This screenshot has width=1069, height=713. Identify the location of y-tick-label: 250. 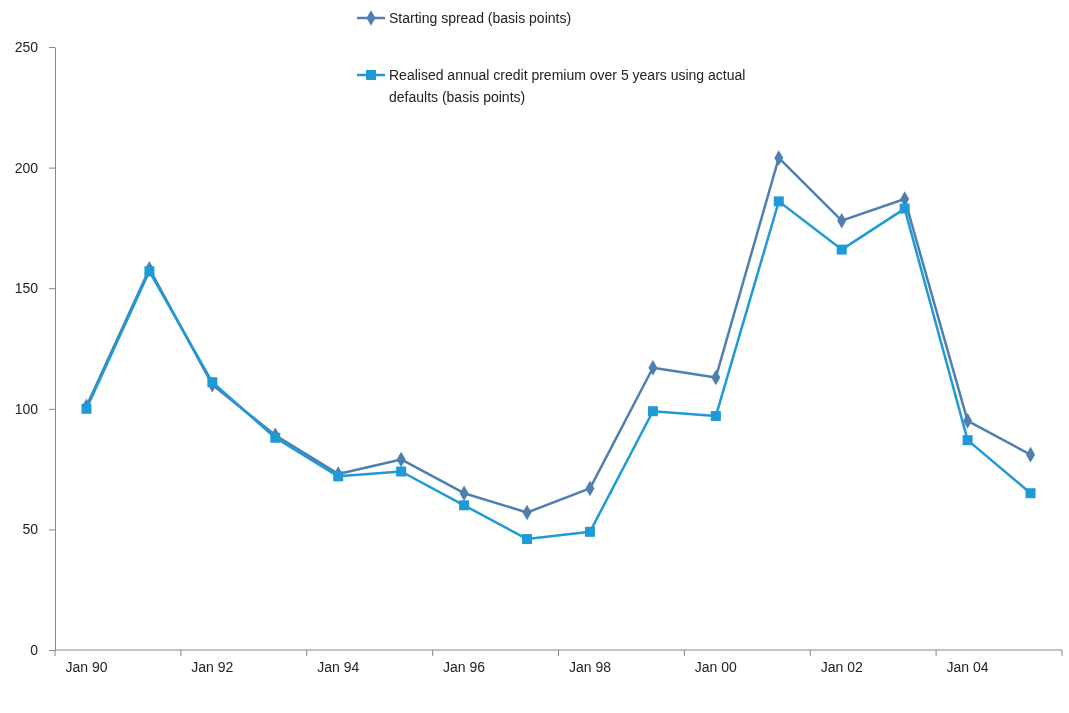
(26, 46).